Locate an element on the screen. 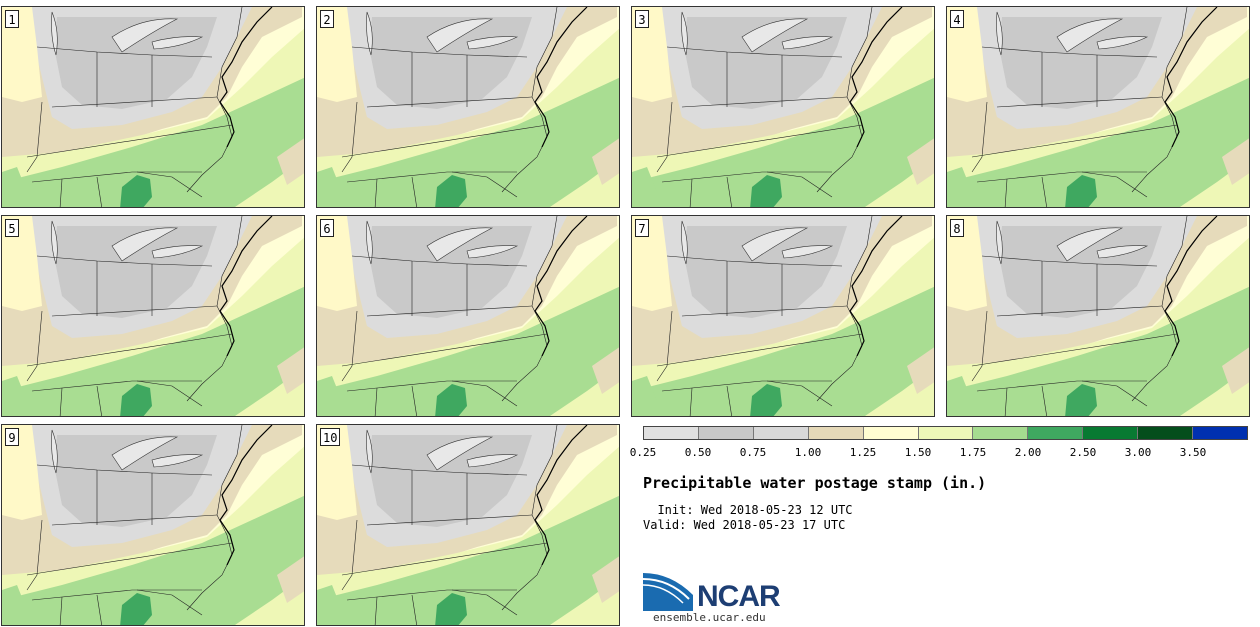 The width and height of the screenshot is (1260, 627). panel-number-label: 2 is located at coordinates (327, 19).